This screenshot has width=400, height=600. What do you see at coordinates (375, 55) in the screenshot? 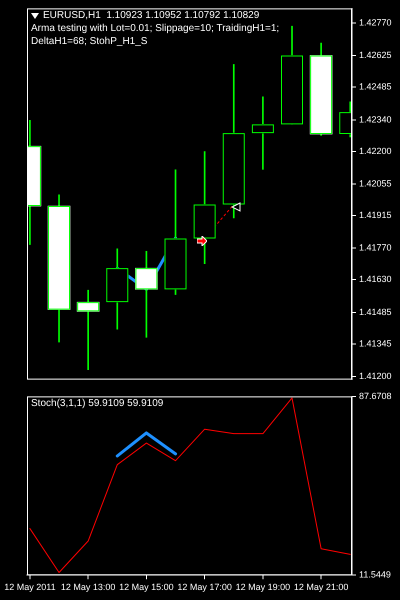
I see `y-tick-label: 1.42625` at bounding box center [375, 55].